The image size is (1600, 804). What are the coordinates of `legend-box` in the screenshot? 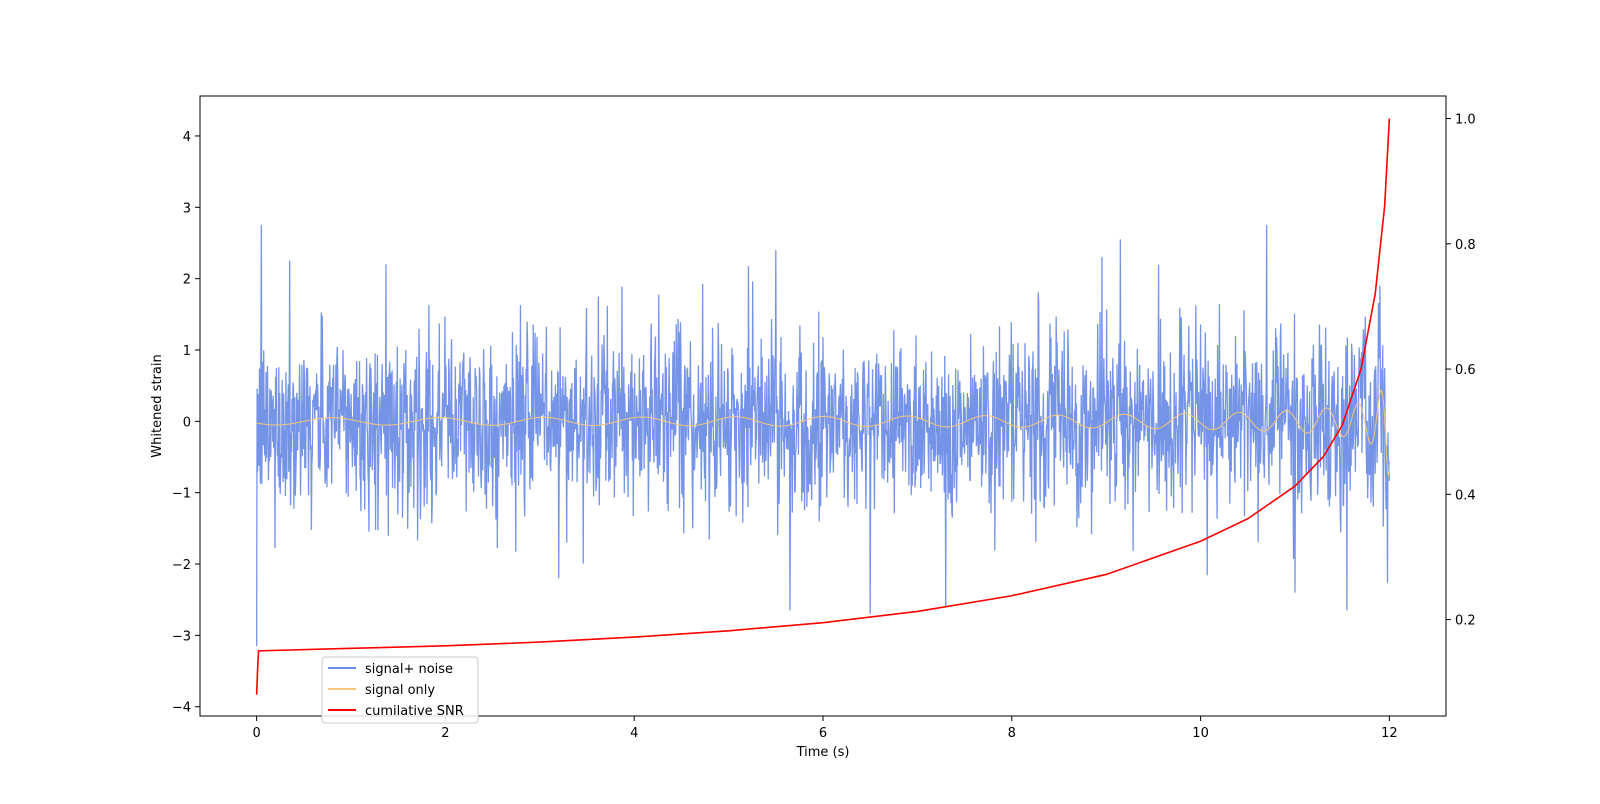 It's located at (400, 690).